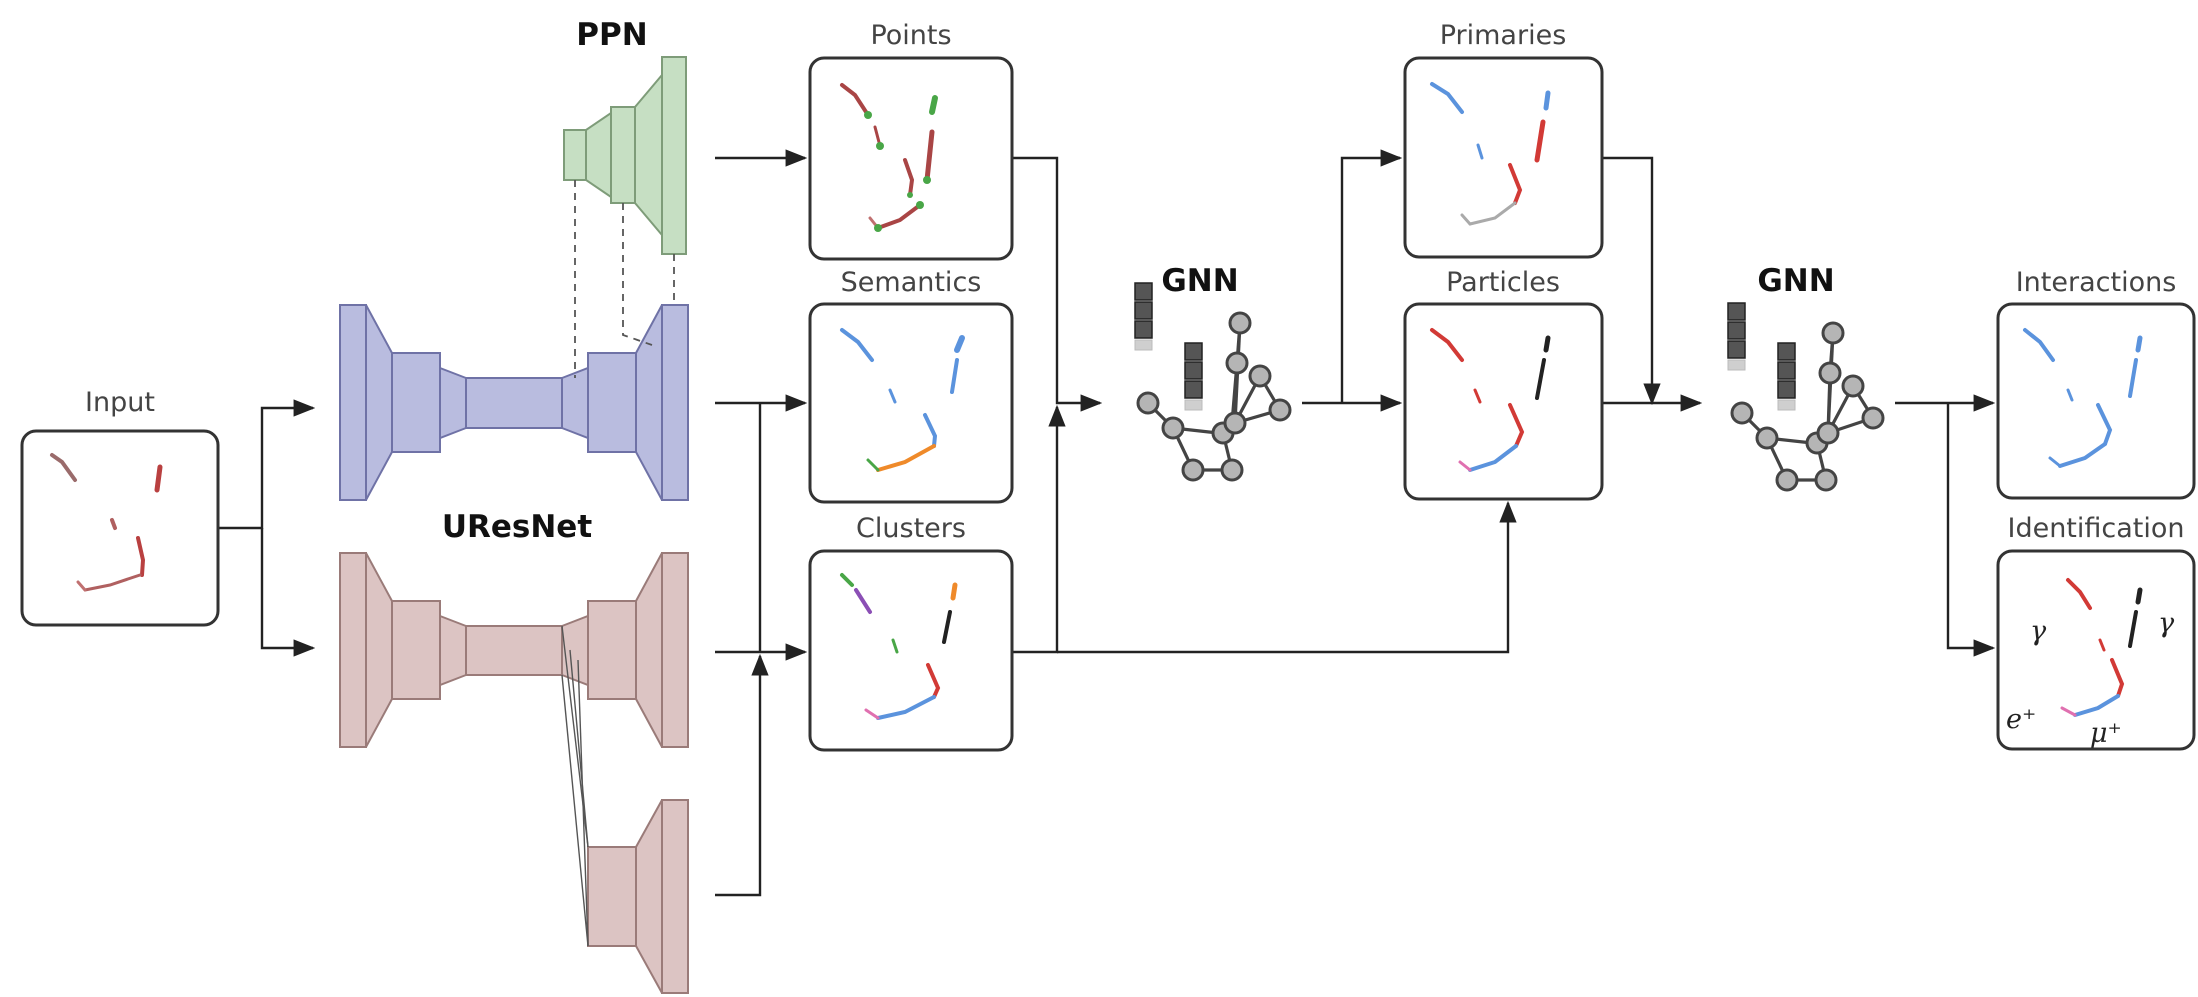 Image resolution: width=2198 pixels, height=997 pixels. Describe the element at coordinates (911, 528) in the screenshot. I see `clusters-label: Clusters` at that location.